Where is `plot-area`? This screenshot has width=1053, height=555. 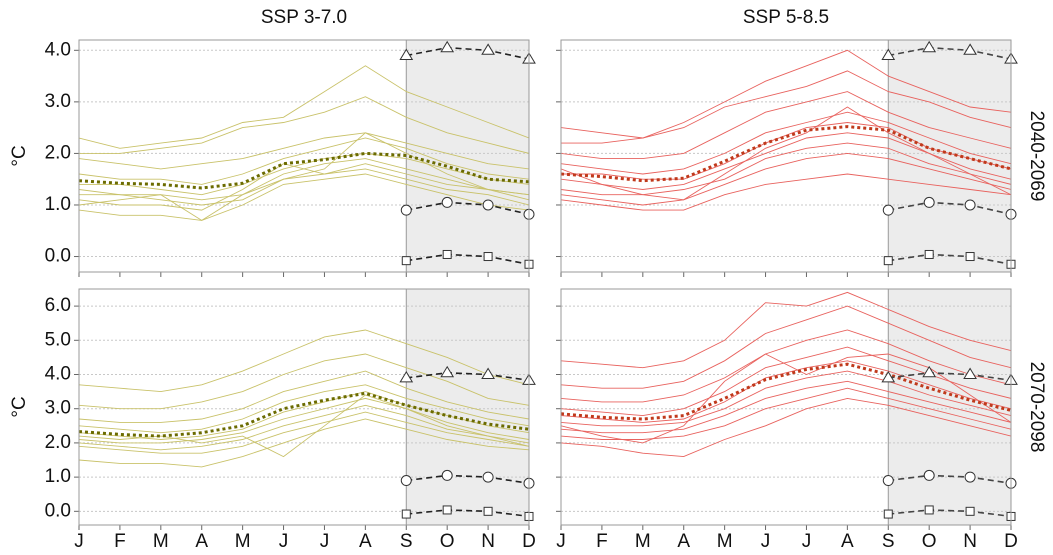 plot-area is located at coordinates (304, 423).